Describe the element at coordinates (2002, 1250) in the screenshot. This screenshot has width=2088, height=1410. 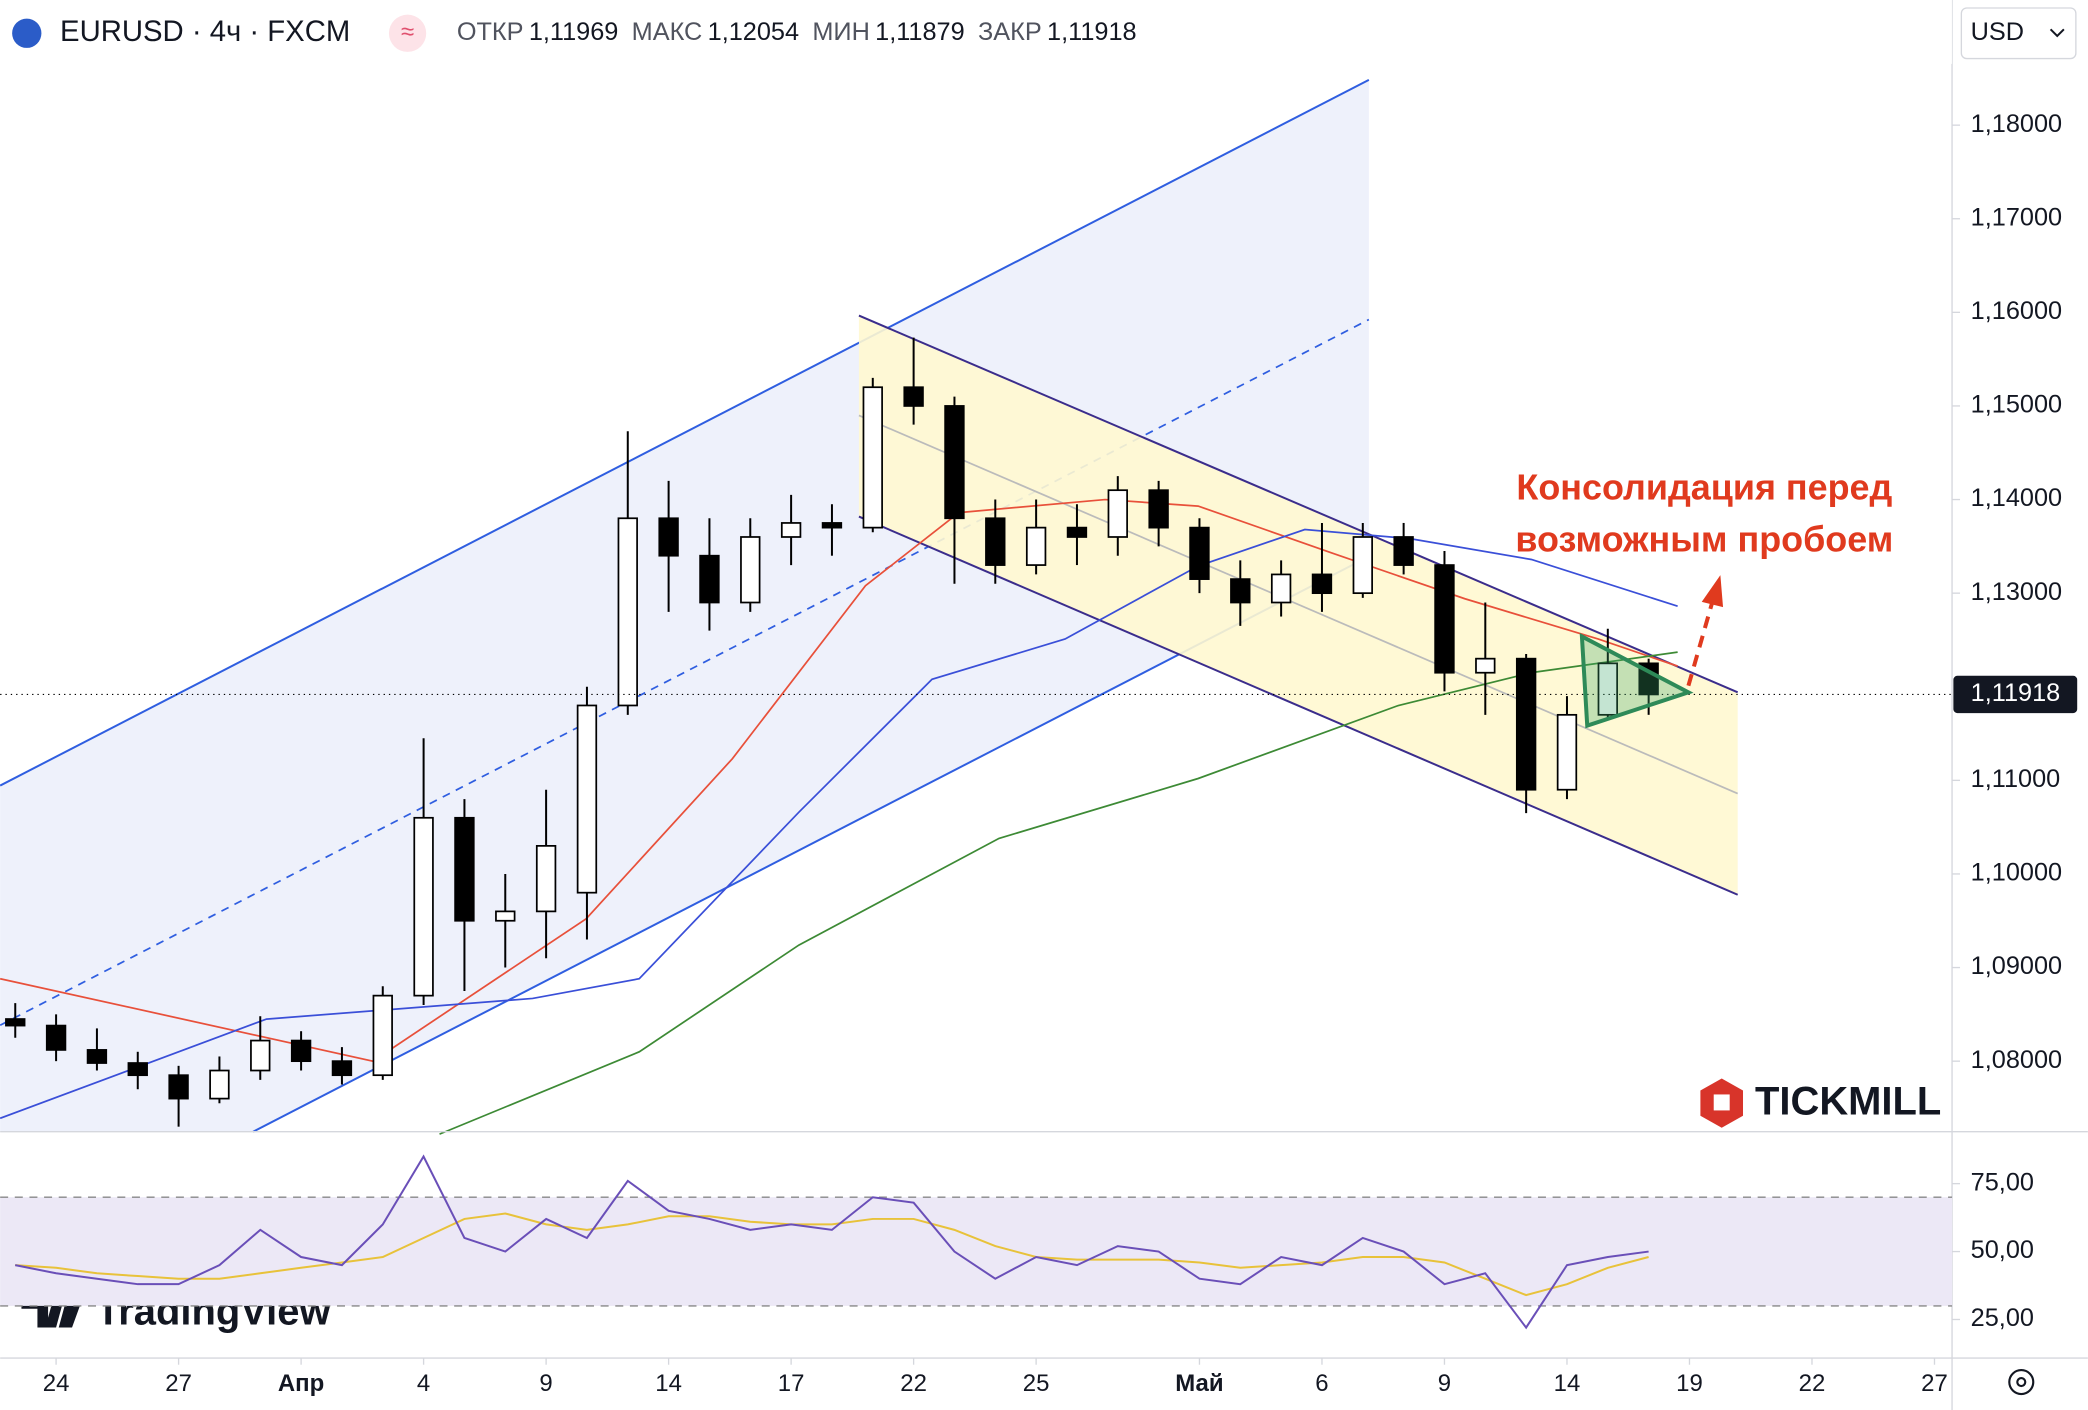
I see `rsi-tick-label: 50,00` at that location.